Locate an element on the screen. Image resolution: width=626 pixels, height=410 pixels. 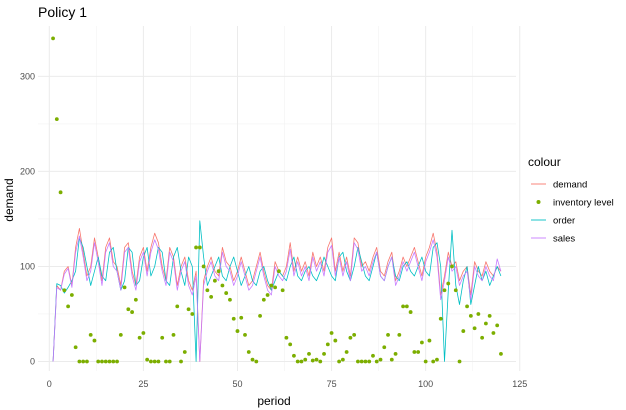
legend-title: colour is located at coordinates (544, 162).